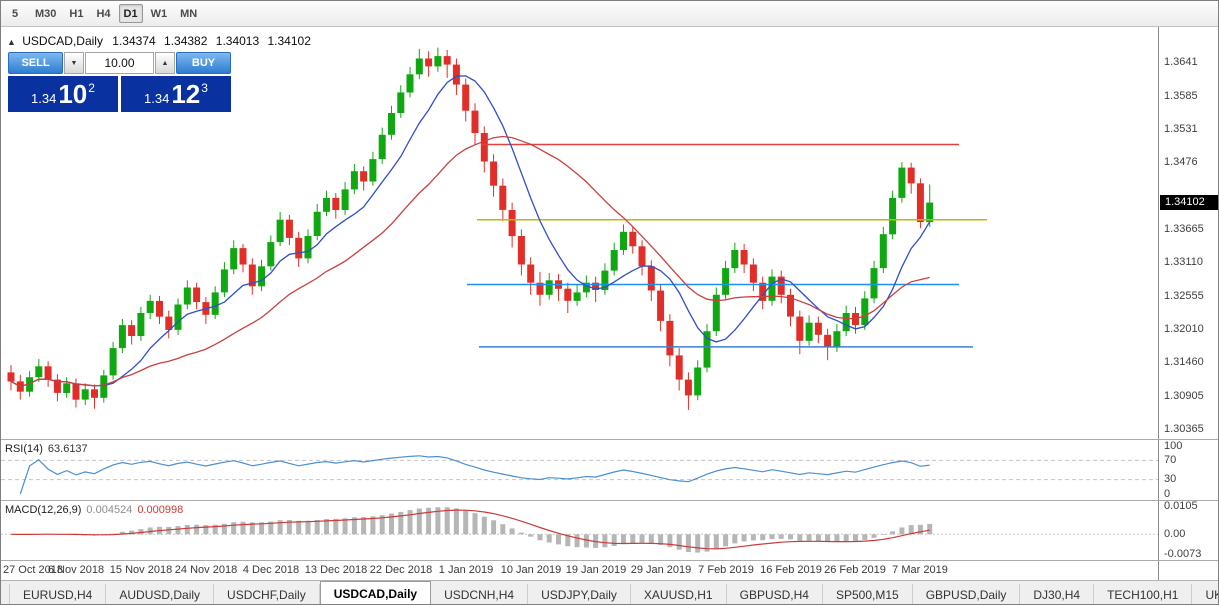 Image resolution: width=1219 pixels, height=605 pixels. I want to click on price-scale-label: 1.32555, so click(1184, 295).